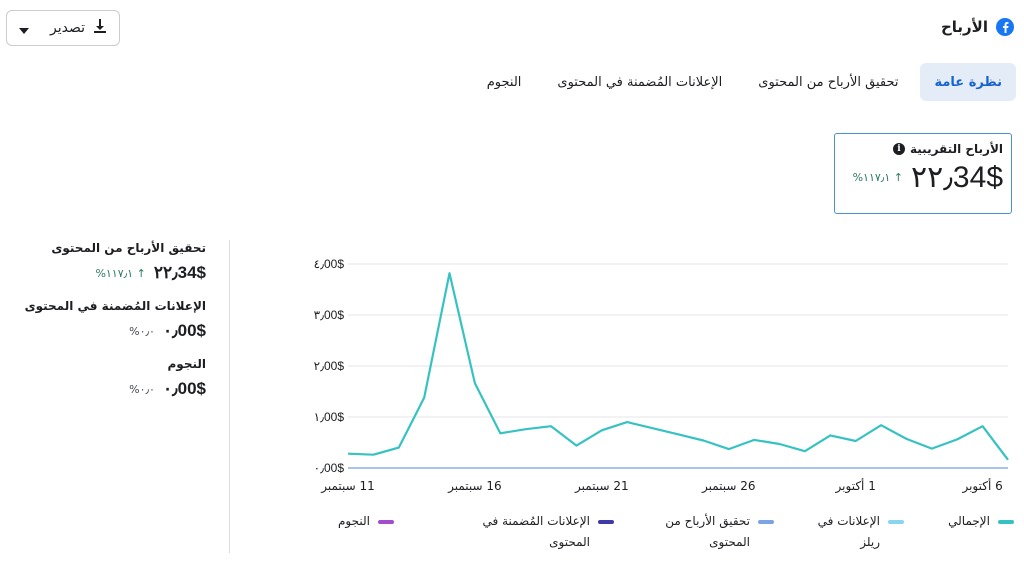  What do you see at coordinates (229, 396) in the screenshot?
I see `section-divider` at bounding box center [229, 396].